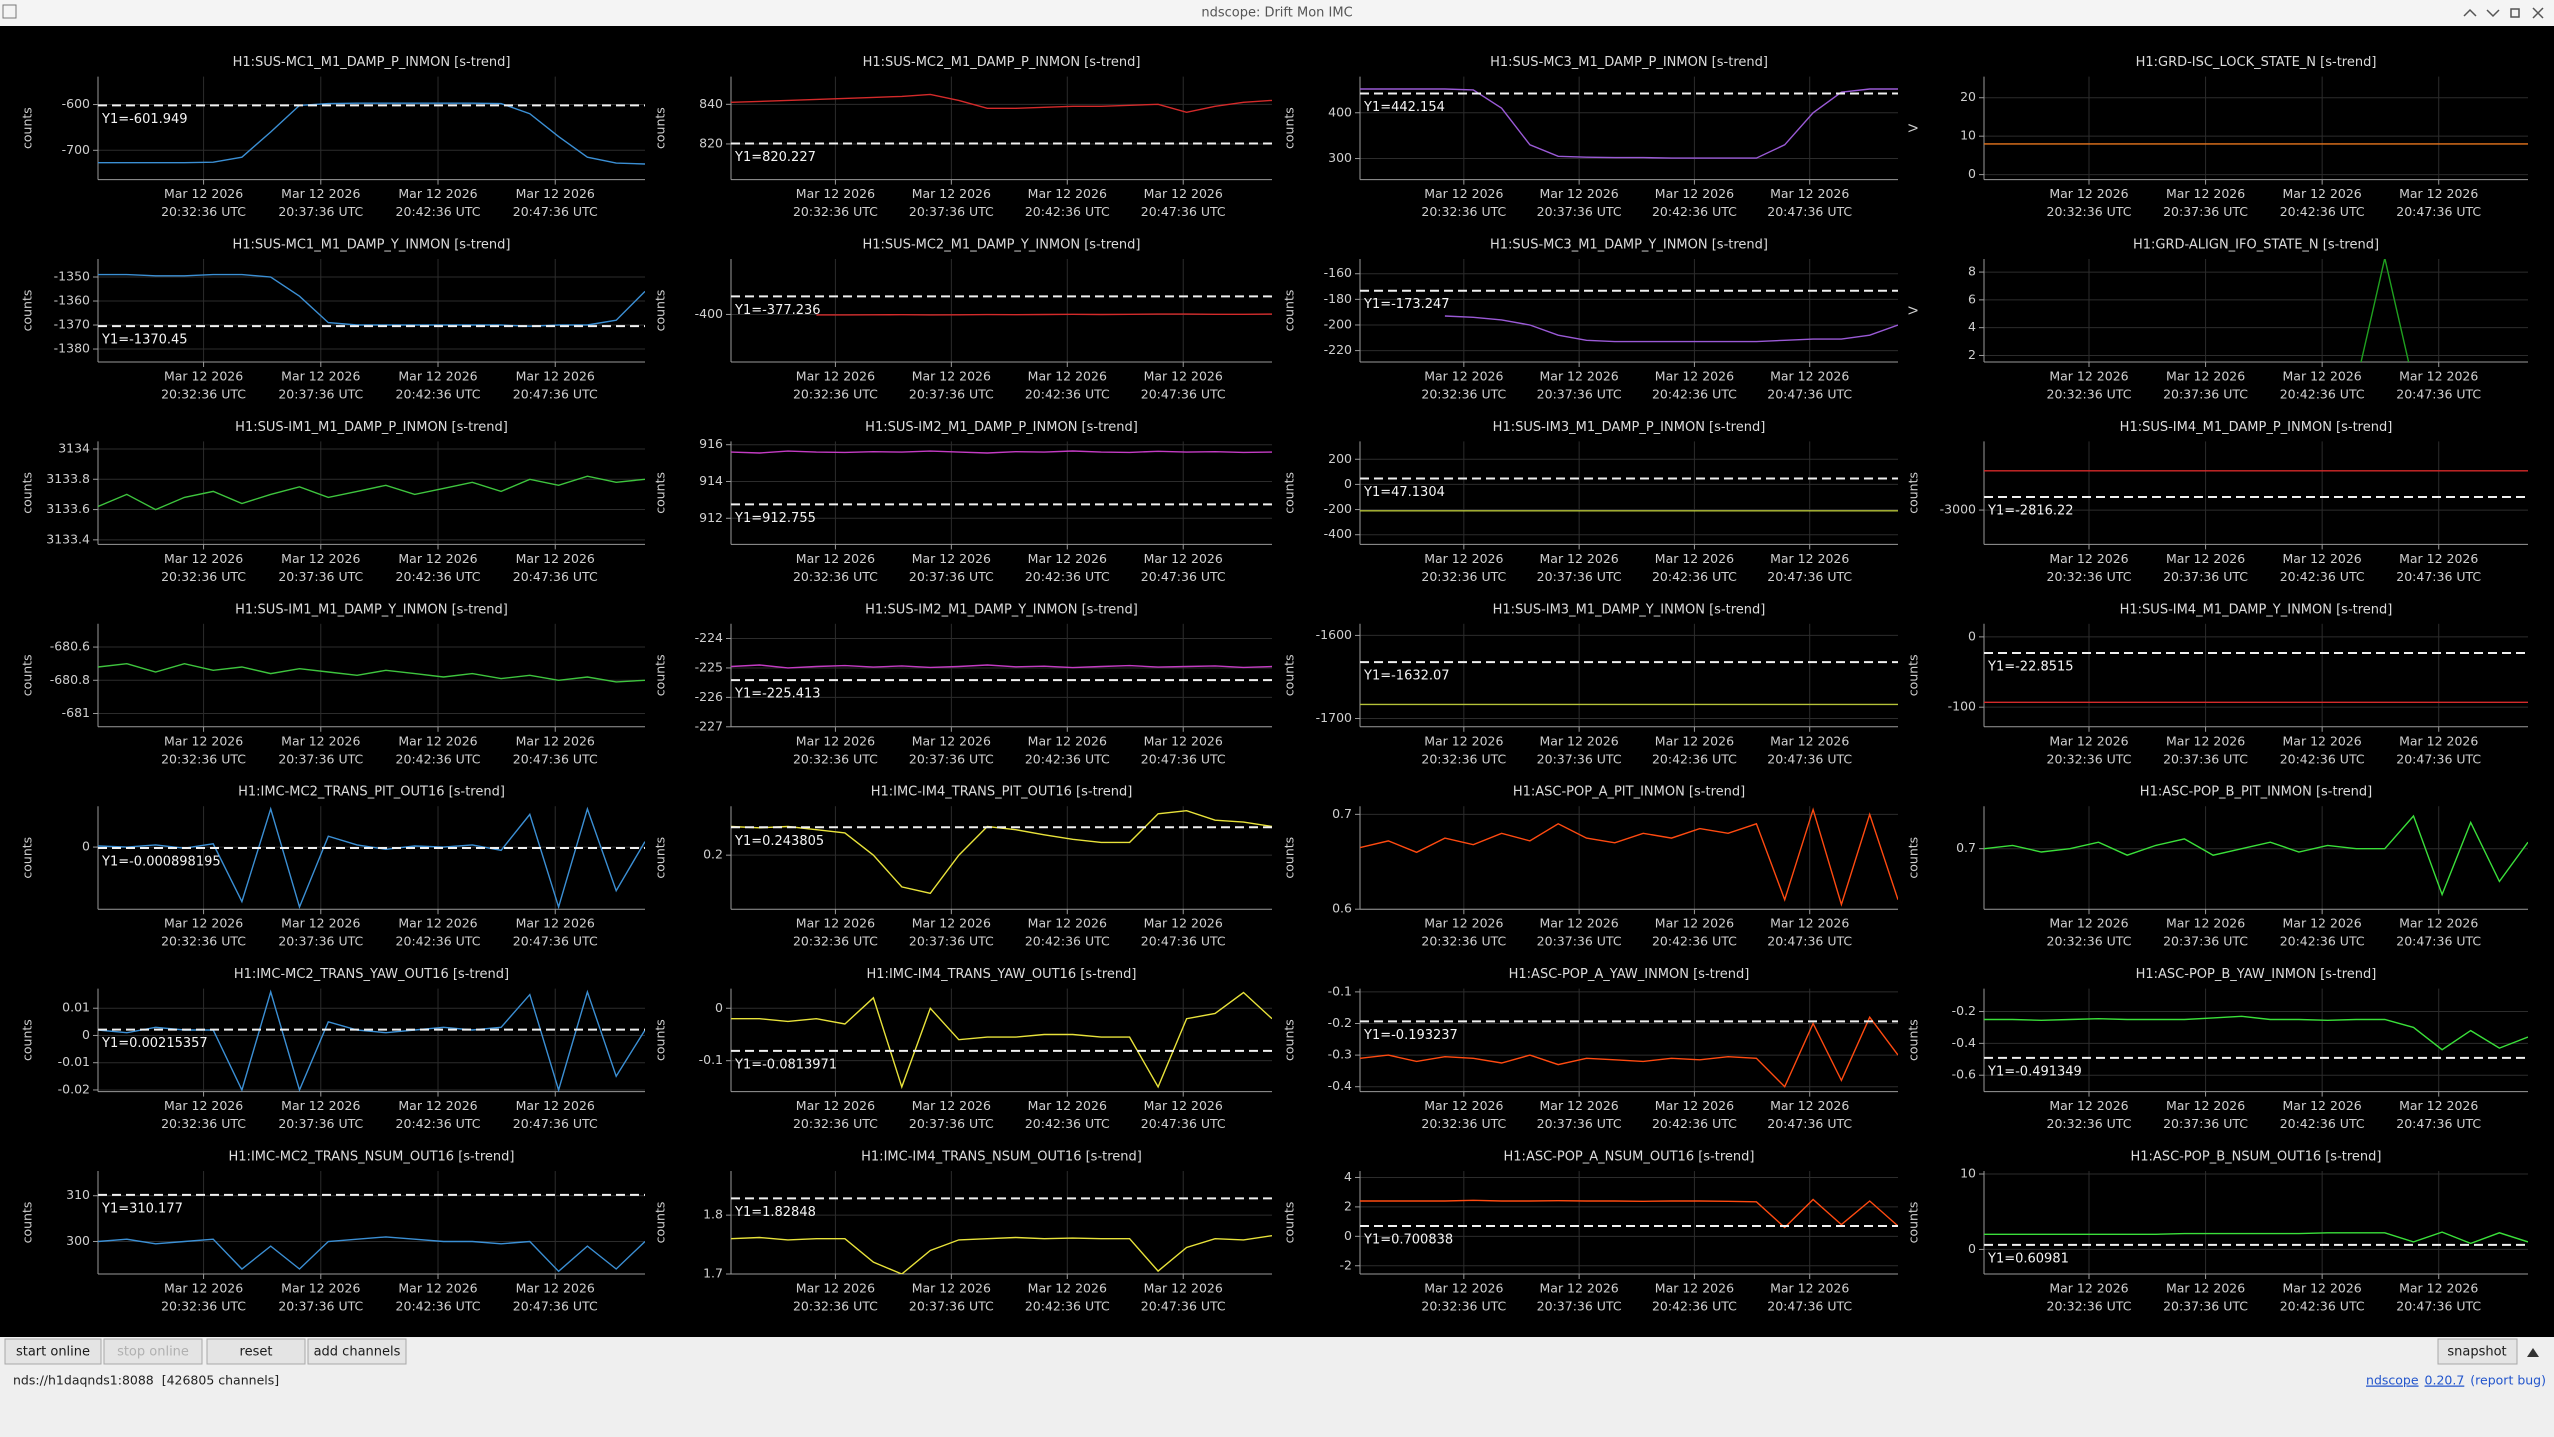 Image resolution: width=2554 pixels, height=1437 pixels. Describe the element at coordinates (775, 518) in the screenshot. I see `cursor-label: Y1=912.755` at that location.